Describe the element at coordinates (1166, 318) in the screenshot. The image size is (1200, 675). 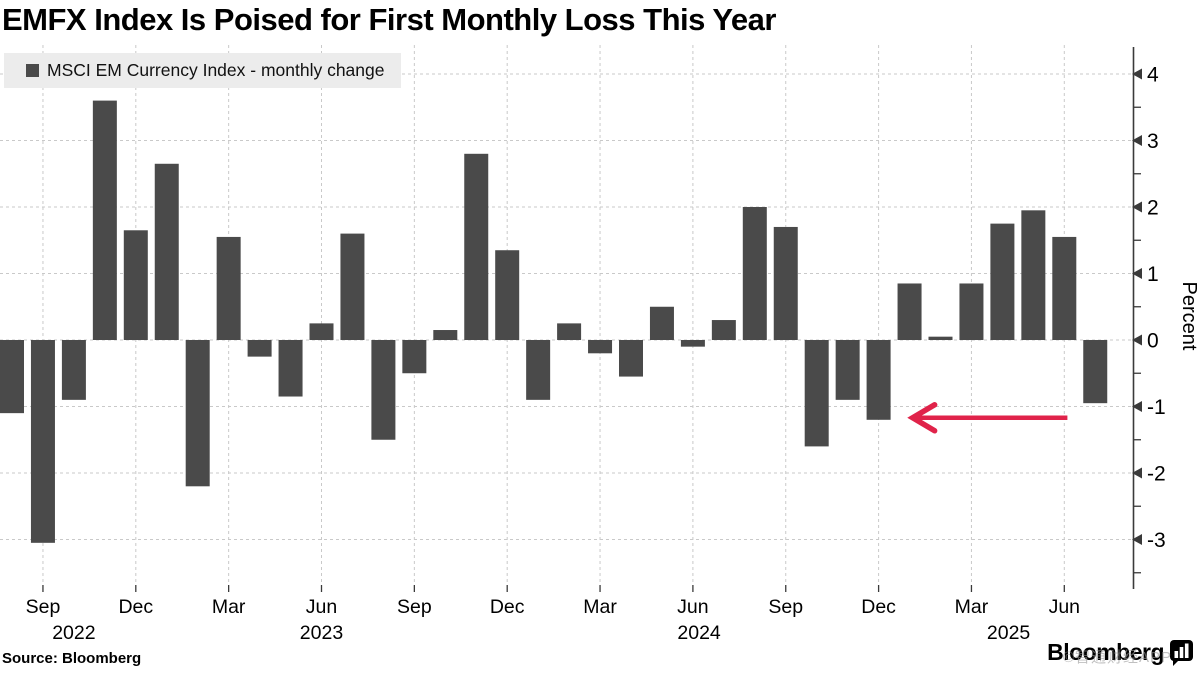
I see `y-axis: 4 3 2 1 0 -1 -2 -3 Percent` at that location.